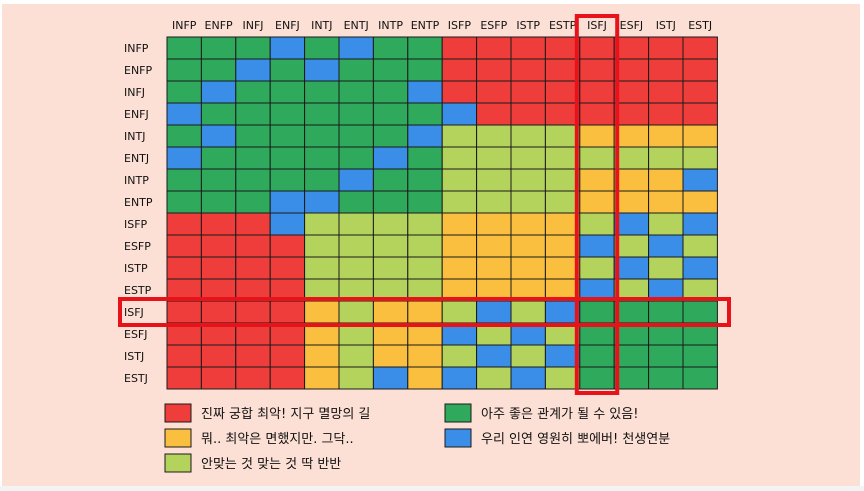 This screenshot has height=491, width=864. What do you see at coordinates (356, 25) in the screenshot?
I see `x-tick-label: ENTJ` at bounding box center [356, 25].